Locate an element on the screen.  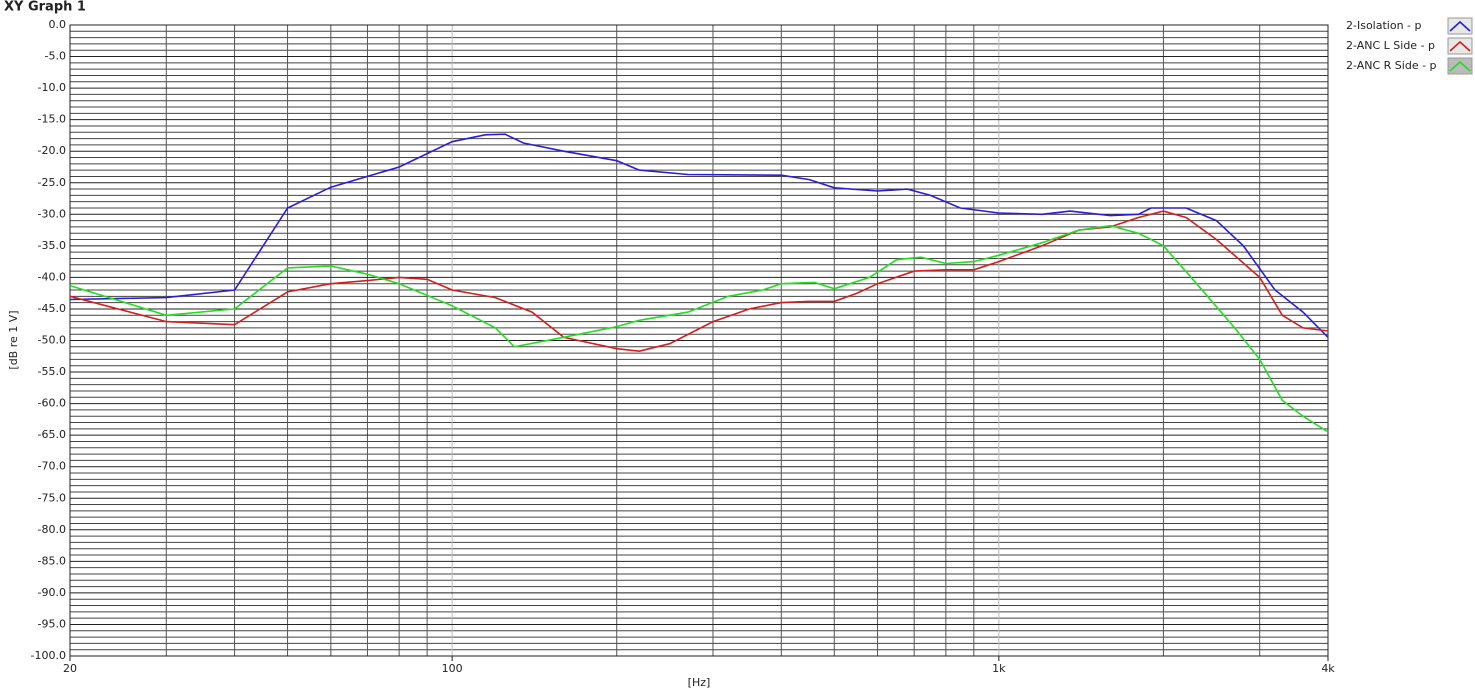
y-tick-label: 0.0 is located at coordinates (58, 24).